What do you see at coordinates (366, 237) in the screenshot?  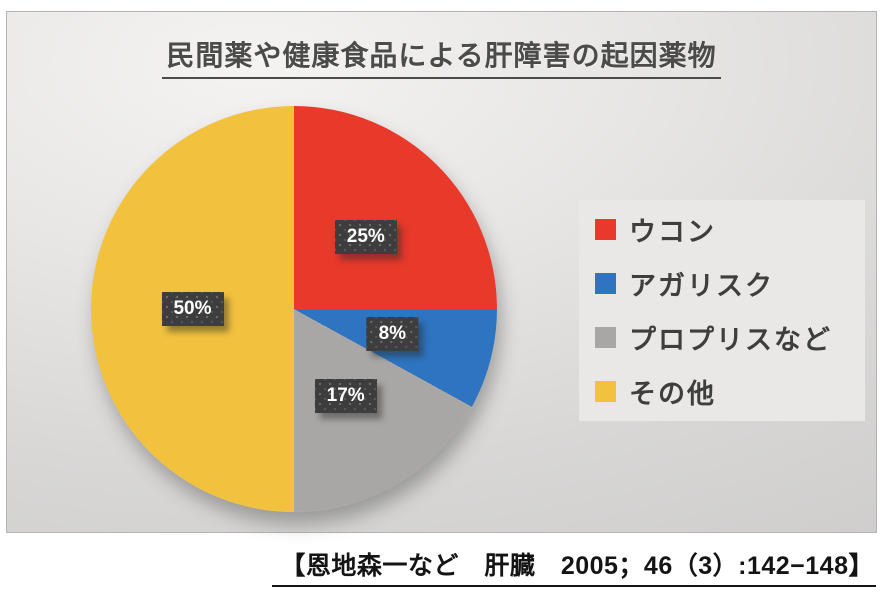 I see `pie-data-label: 25%` at bounding box center [366, 237].